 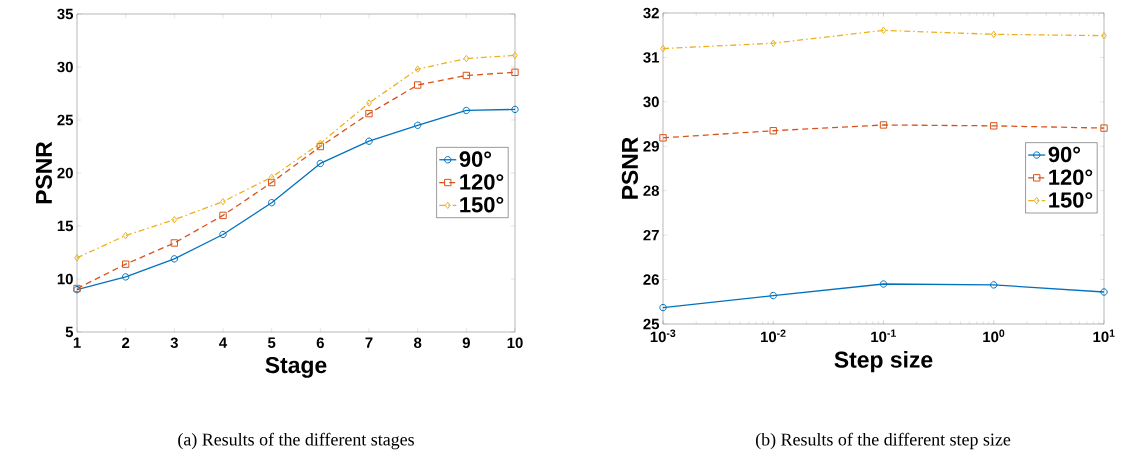 I want to click on y-tick-label: 32, so click(x=651, y=13).